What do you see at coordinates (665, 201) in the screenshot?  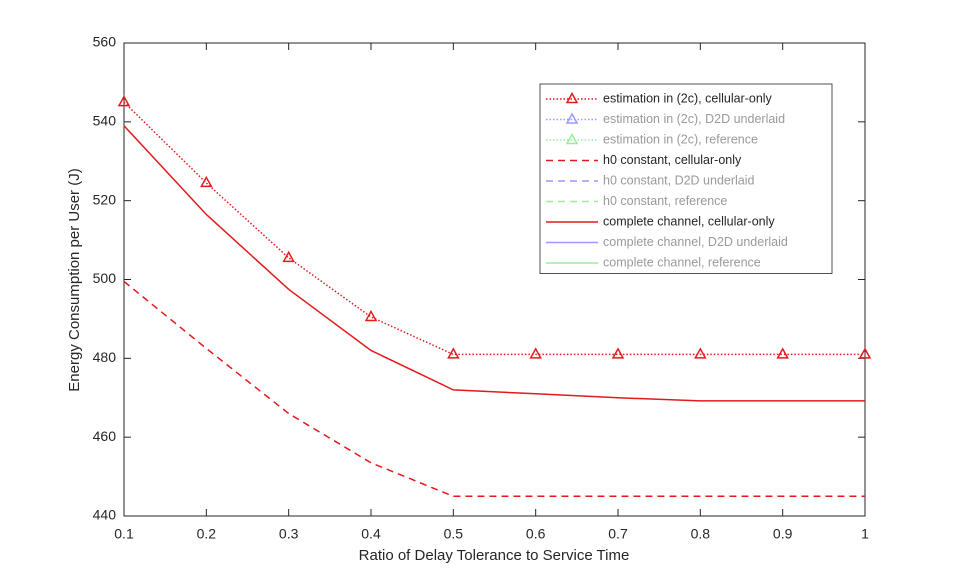 I see `legend-label: h0 constant, reference` at bounding box center [665, 201].